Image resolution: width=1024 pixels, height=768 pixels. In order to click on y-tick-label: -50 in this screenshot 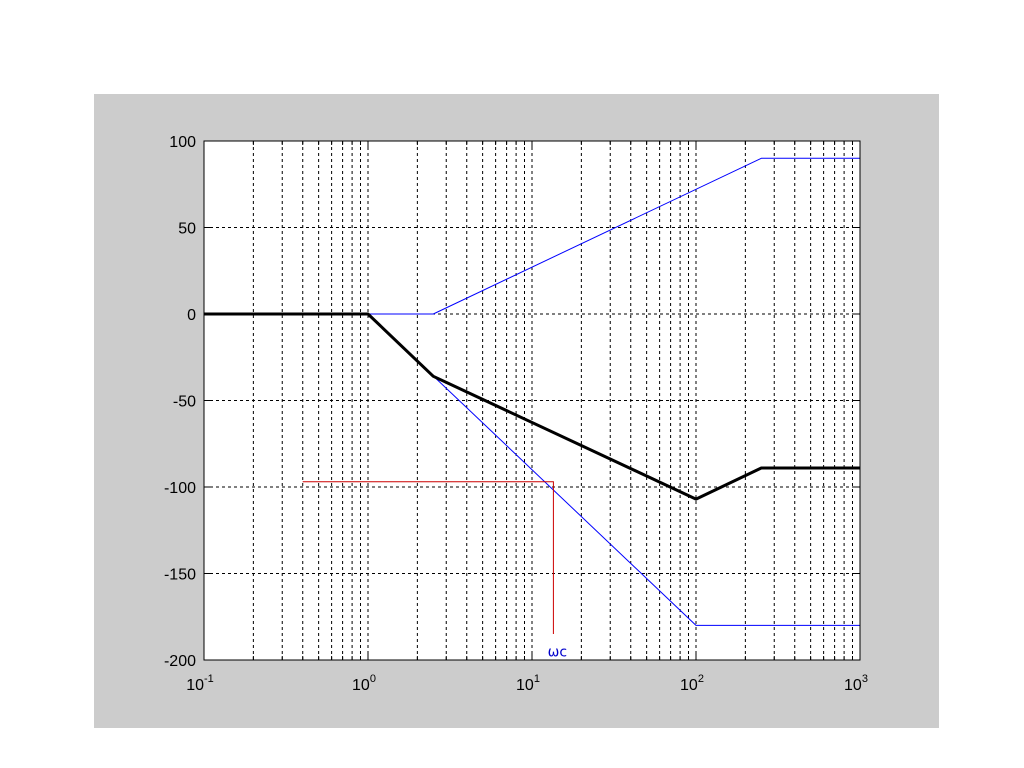, I will do `click(184, 402)`.